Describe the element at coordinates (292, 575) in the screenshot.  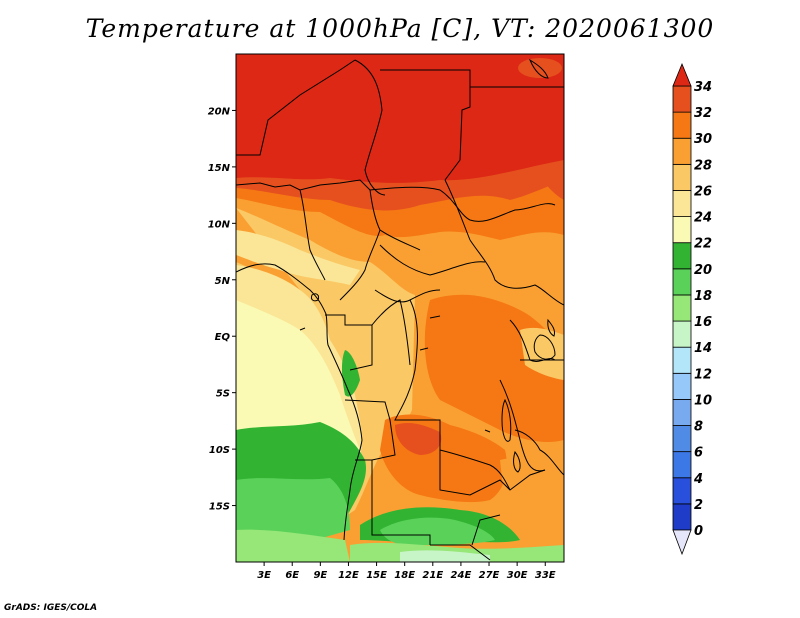
I see `lon-tick-label: 6E` at that location.